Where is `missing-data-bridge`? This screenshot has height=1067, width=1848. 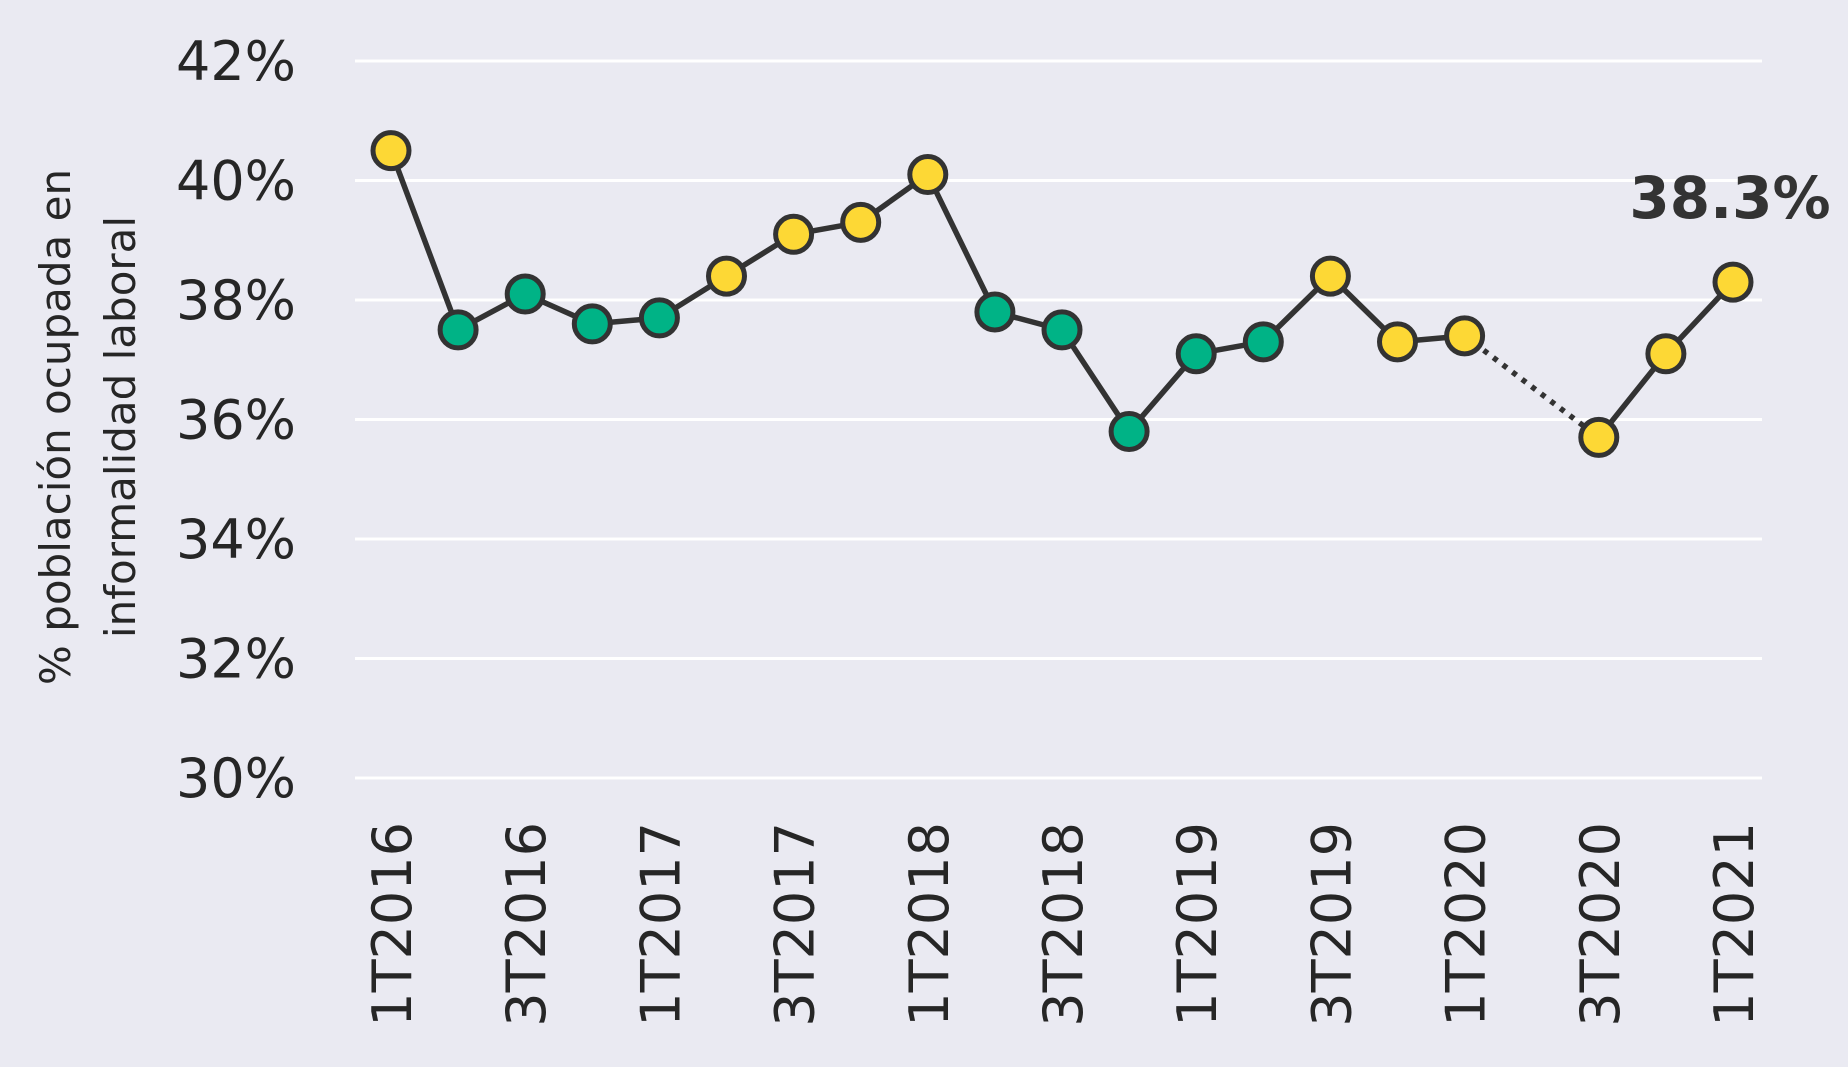
missing-data-bridge is located at coordinates (1531, 386).